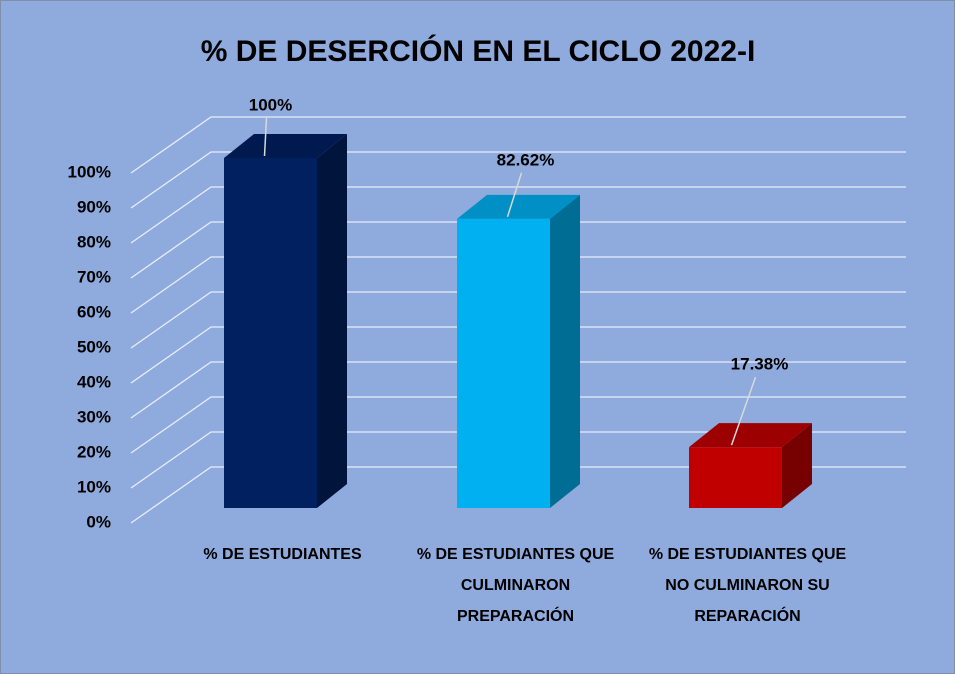  I want to click on x-tick-label: % DE ESTUDIANTES, so click(282, 554).